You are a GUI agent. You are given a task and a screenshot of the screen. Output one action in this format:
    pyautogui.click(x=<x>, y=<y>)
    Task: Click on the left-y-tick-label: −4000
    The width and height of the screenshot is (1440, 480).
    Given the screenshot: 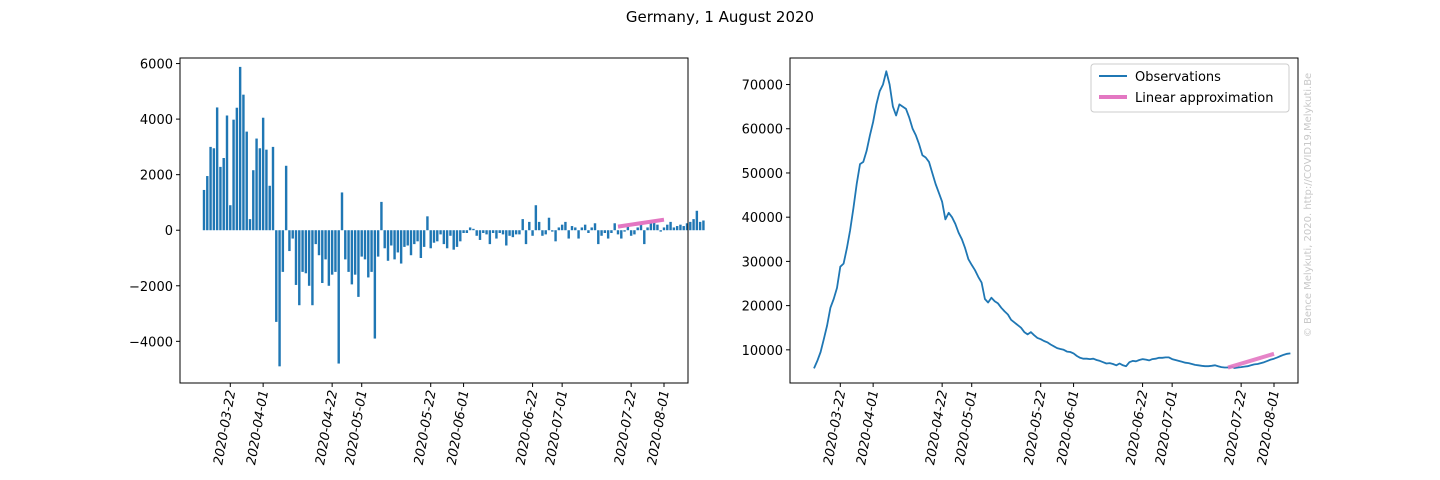 What is the action you would take?
    pyautogui.click(x=151, y=342)
    